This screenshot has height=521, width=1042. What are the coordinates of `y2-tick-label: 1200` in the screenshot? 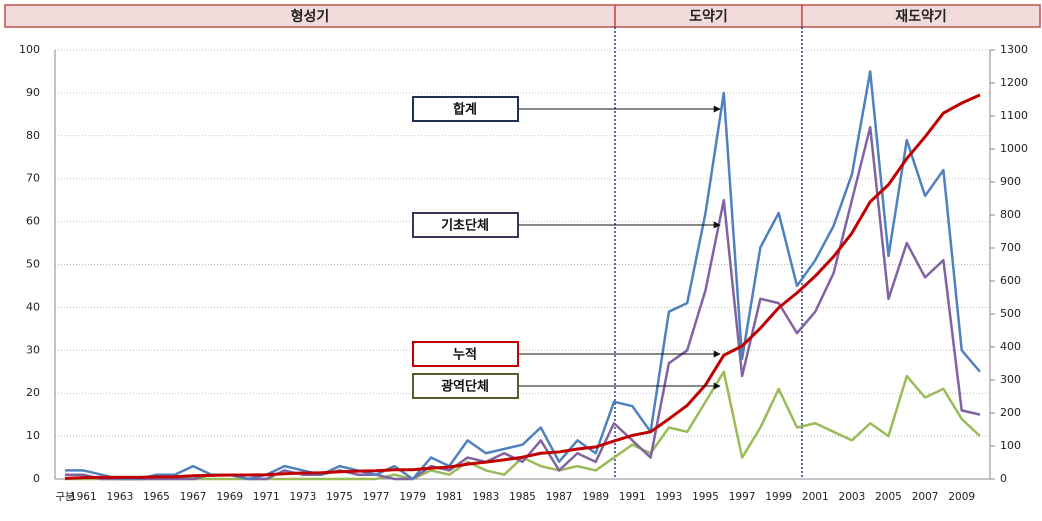 It's located at (1014, 82).